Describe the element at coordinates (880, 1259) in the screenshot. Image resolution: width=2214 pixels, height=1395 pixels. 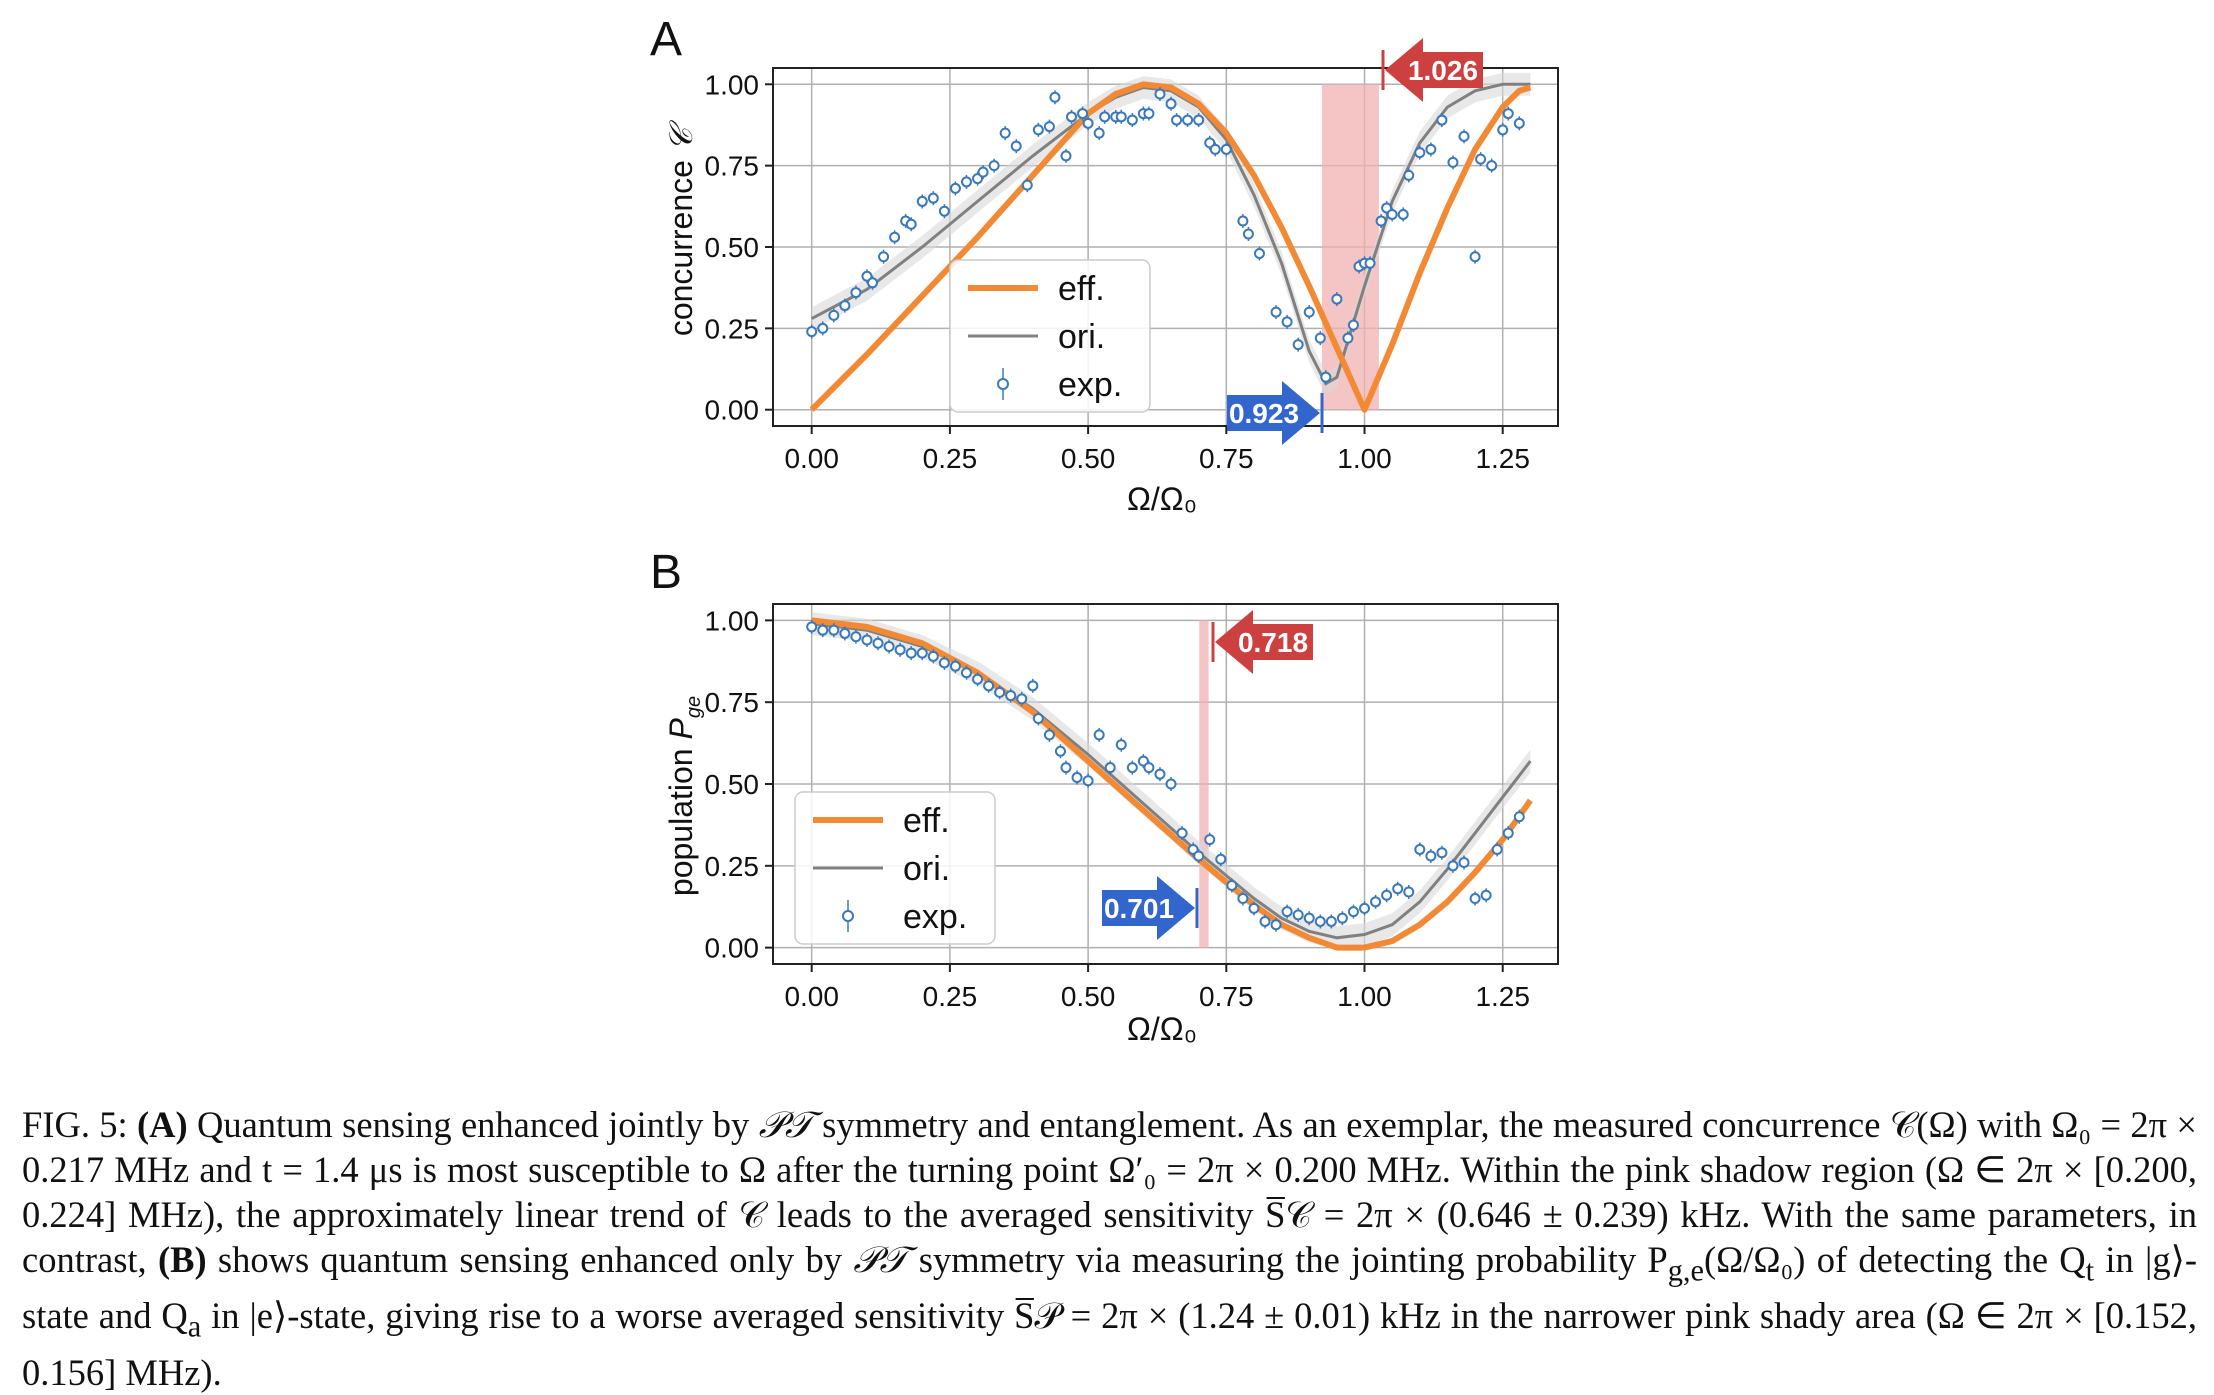
I see `caption-pt-2: 𝒫𝒯` at that location.